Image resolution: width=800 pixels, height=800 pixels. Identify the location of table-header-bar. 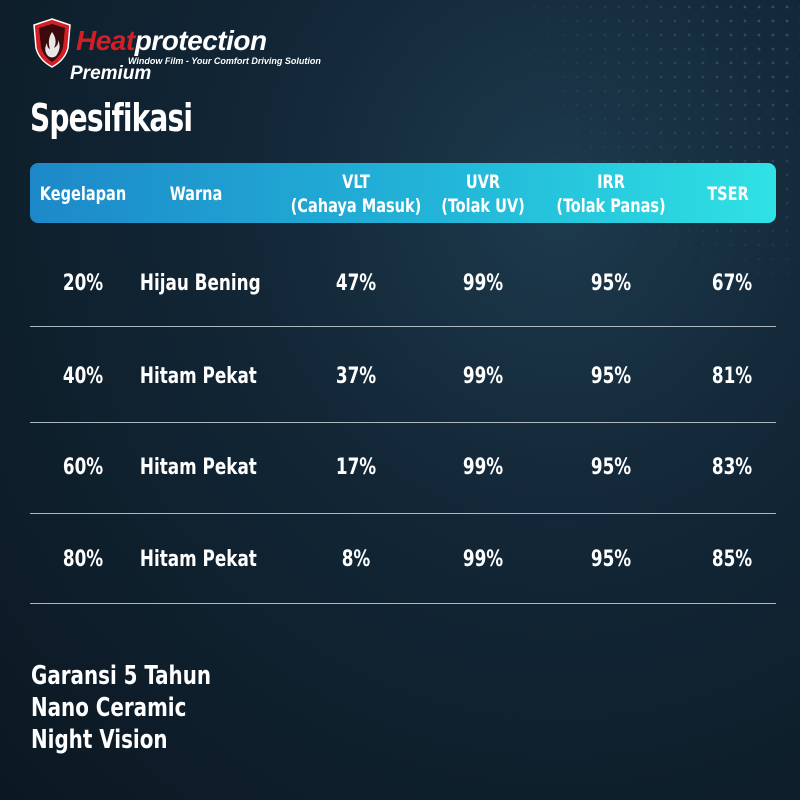
(403, 193).